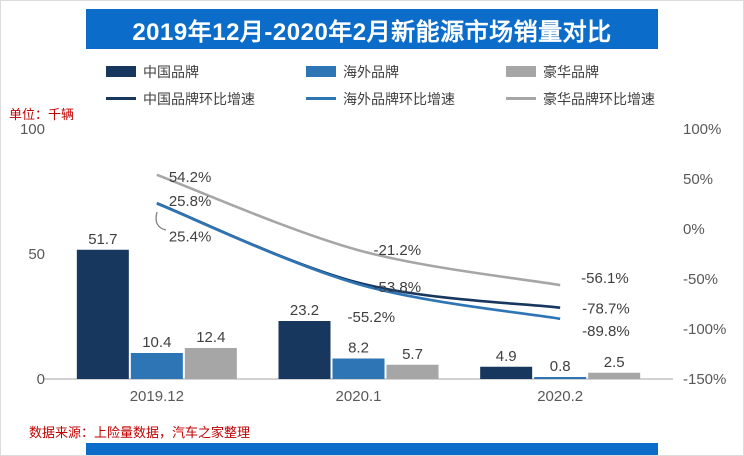 The width and height of the screenshot is (744, 456). Describe the element at coordinates (304, 310) in the screenshot. I see `bar-value-label: 23.2` at that location.